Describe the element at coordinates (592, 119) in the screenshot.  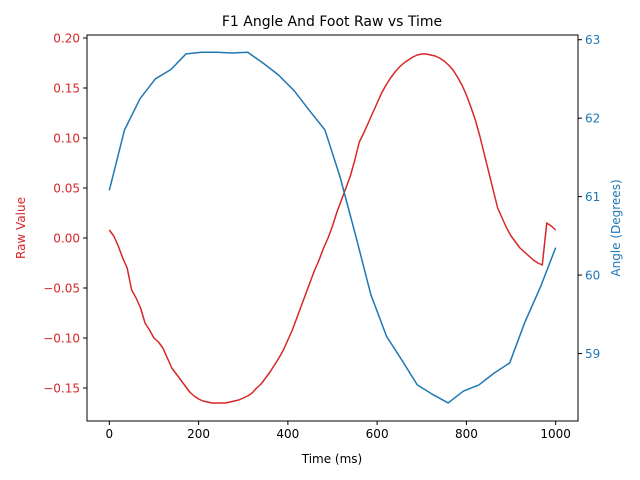
I see `right-tick-label: 62` at that location.